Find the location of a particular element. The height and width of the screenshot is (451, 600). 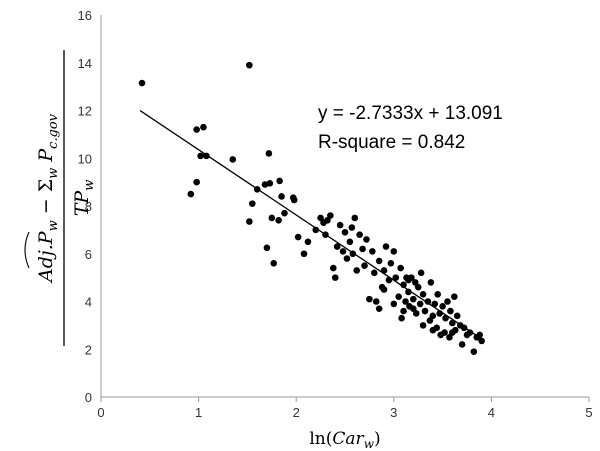

y-tick-label: 0 is located at coordinates (88, 397).